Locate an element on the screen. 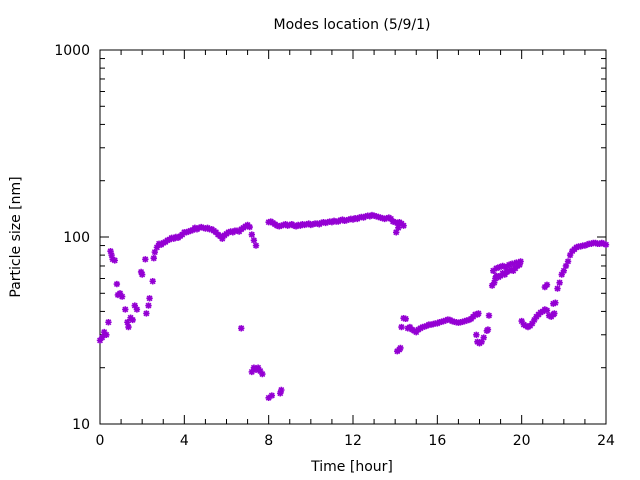 The width and height of the screenshot is (640, 480). x-tick-label: 24 is located at coordinates (606, 441).